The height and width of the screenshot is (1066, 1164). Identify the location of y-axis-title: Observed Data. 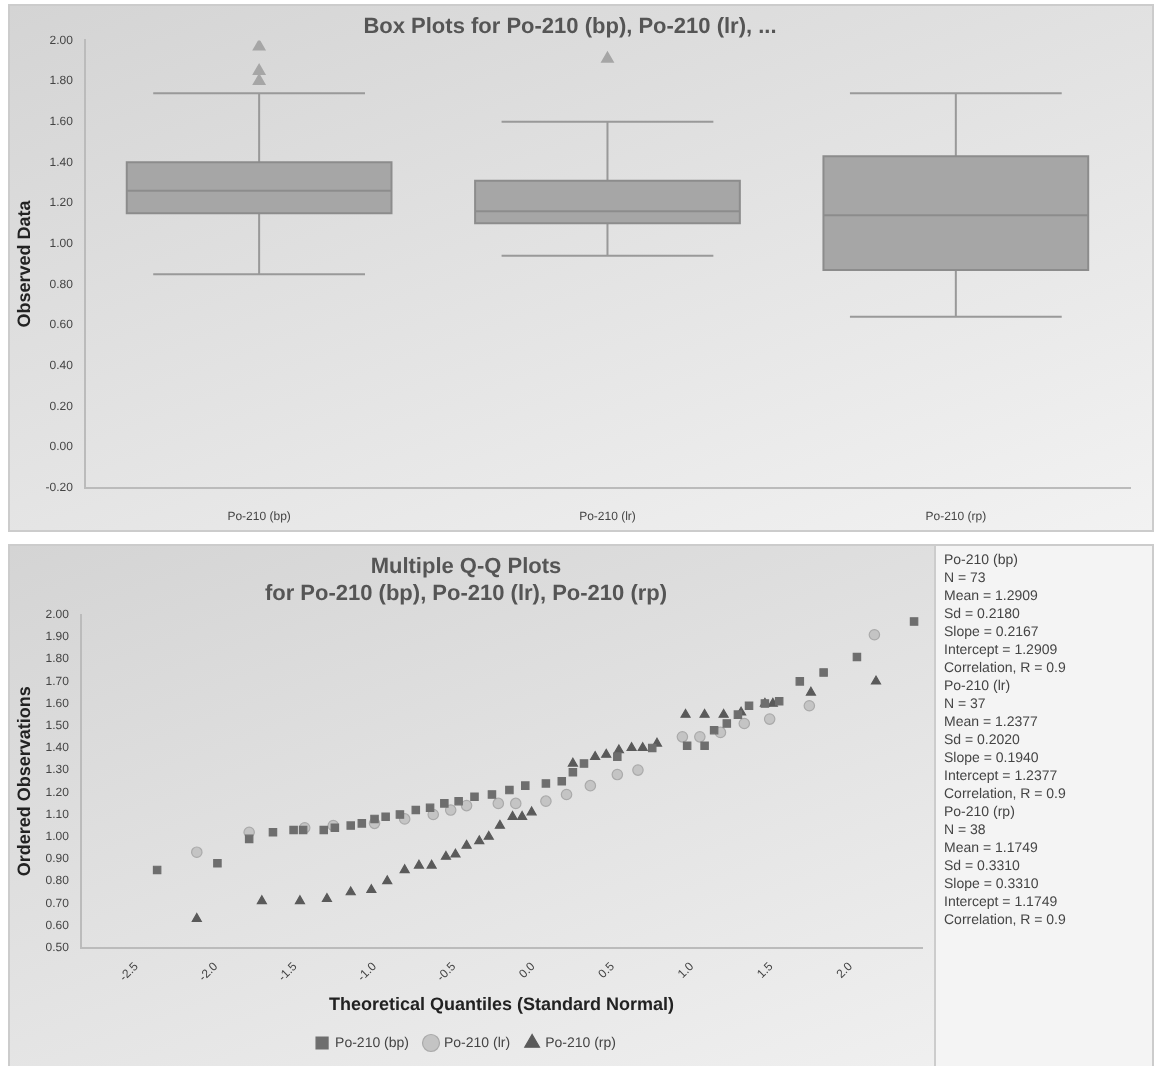
(23, 263).